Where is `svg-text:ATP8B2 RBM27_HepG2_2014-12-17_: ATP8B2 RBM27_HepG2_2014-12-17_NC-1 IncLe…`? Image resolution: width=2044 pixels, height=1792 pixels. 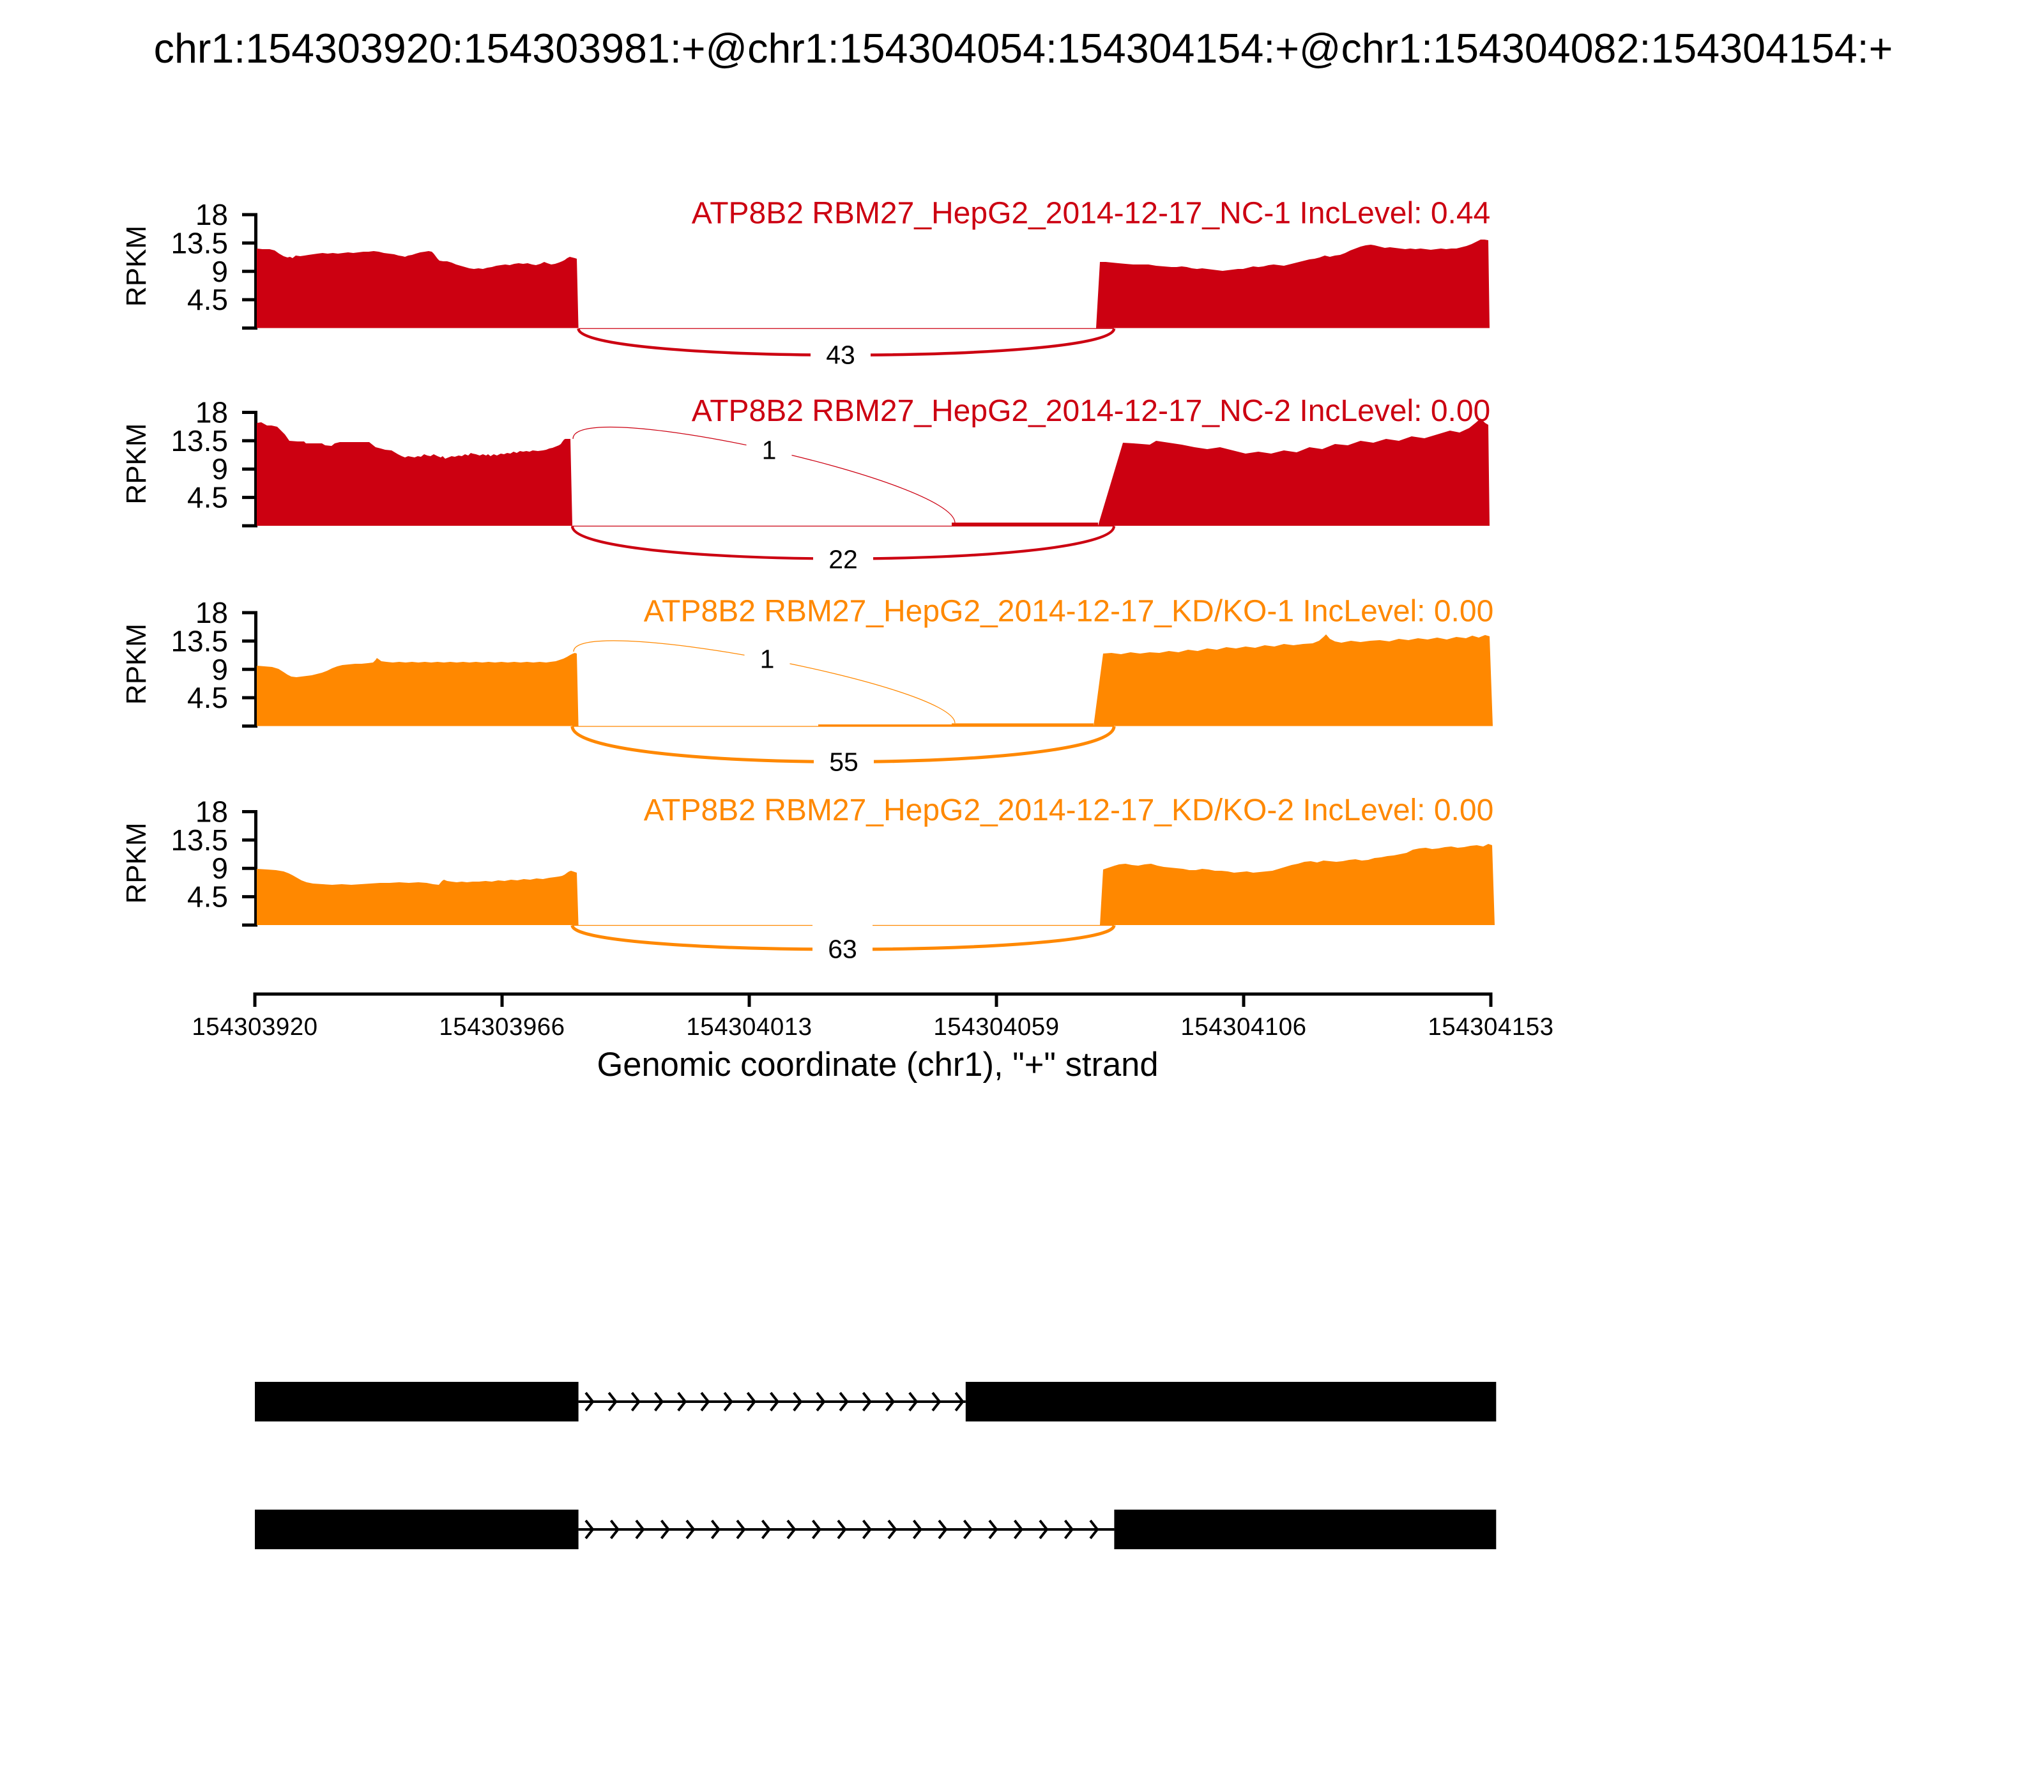 svg-text:ATP8B2 RBM27_HepG2_2014-12-17_: ATP8B2 RBM27_HepG2_2014-12-17_NC-1 IncLe… is located at coordinates (1091, 214).